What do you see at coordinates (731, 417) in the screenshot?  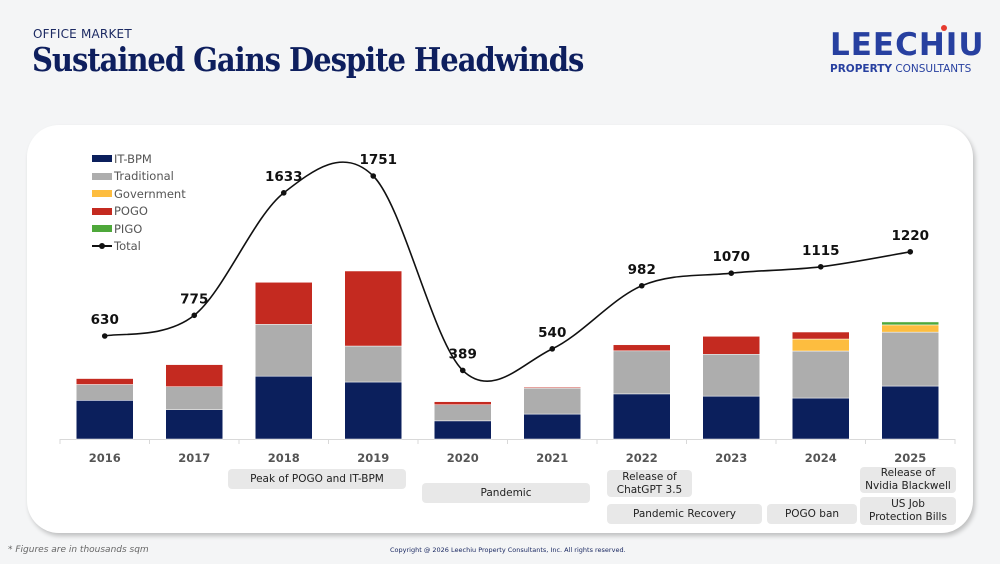 I see `bar-segment-it-bpm-2023` at bounding box center [731, 417].